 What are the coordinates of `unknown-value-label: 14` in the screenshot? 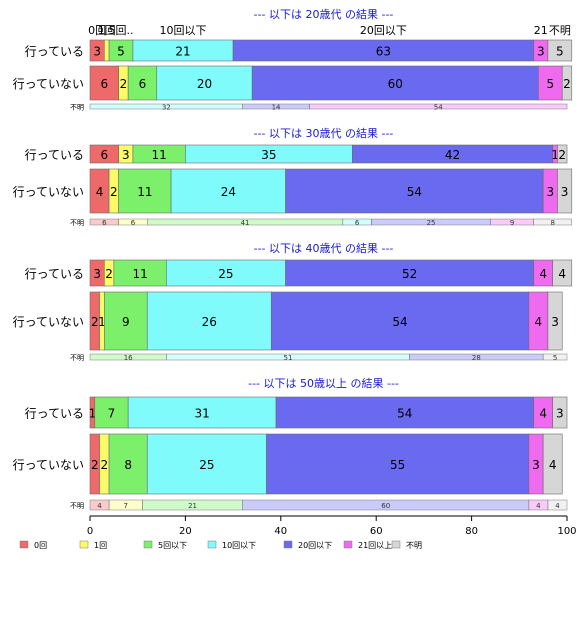 It's located at (276, 108).